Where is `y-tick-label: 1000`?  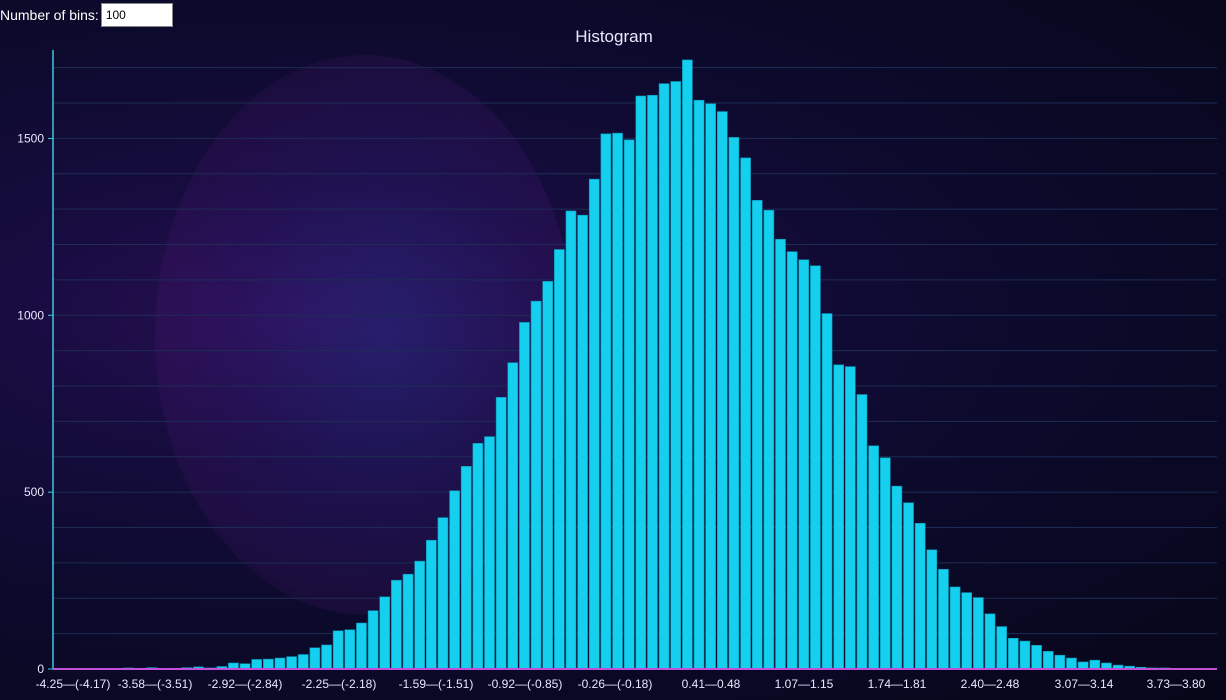 y-tick-label: 1000 is located at coordinates (30, 315).